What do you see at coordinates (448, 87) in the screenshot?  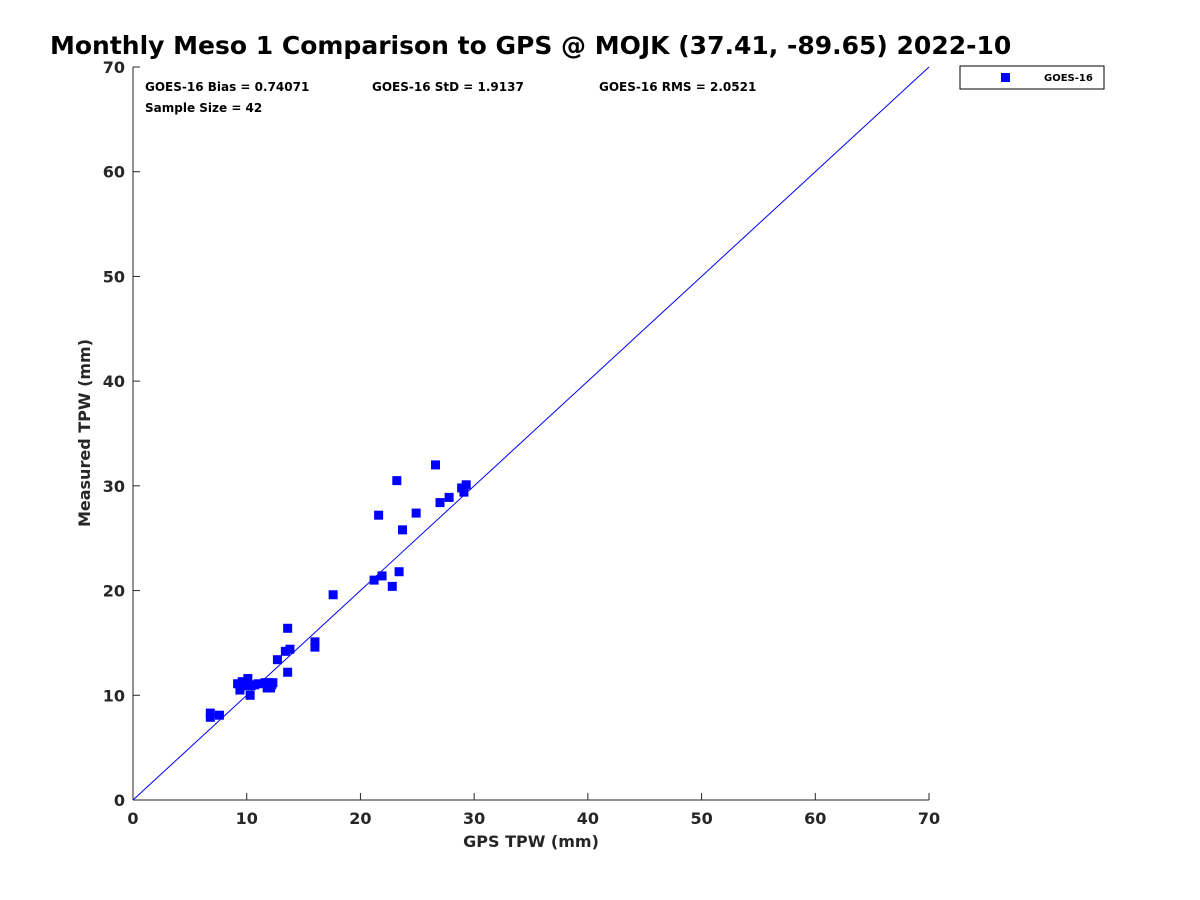 I see `std-stat: GOES-16 StD = 1.9137` at bounding box center [448, 87].